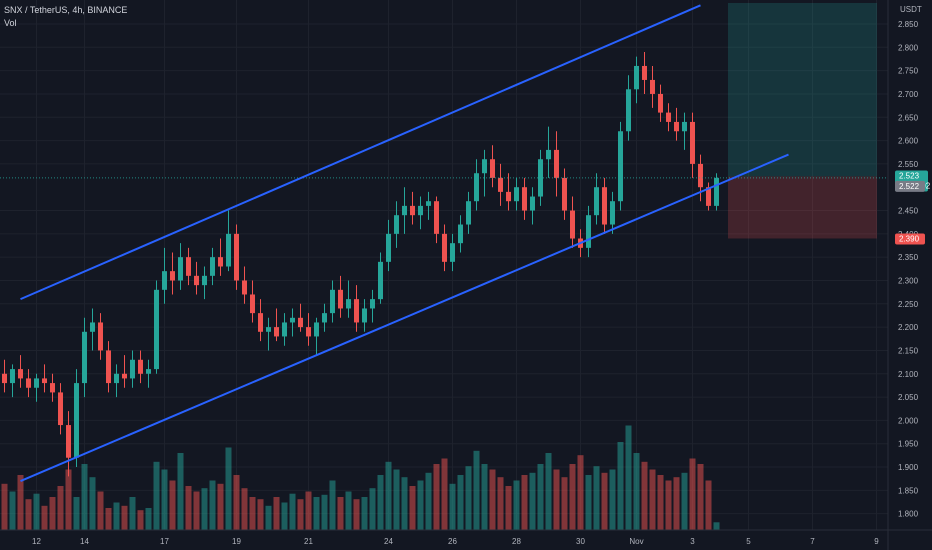 Image resolution: width=932 pixels, height=550 pixels. Describe the element at coordinates (360, 477) in the screenshot. I see `volume-bars` at that location.